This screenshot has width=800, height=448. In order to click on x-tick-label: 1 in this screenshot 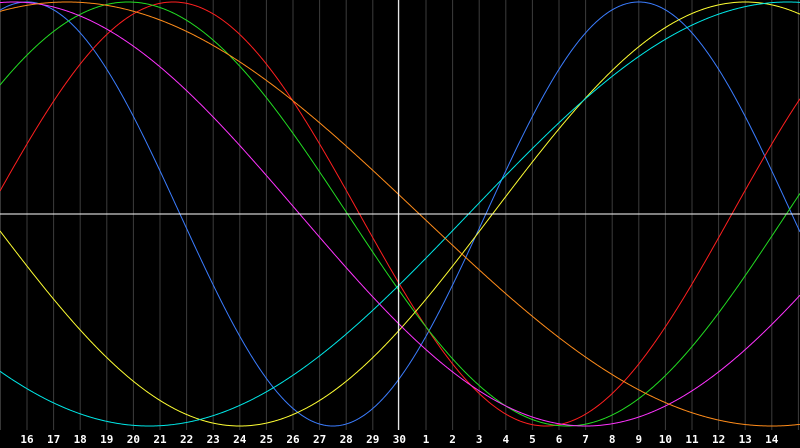, I will do `click(426, 439)`.